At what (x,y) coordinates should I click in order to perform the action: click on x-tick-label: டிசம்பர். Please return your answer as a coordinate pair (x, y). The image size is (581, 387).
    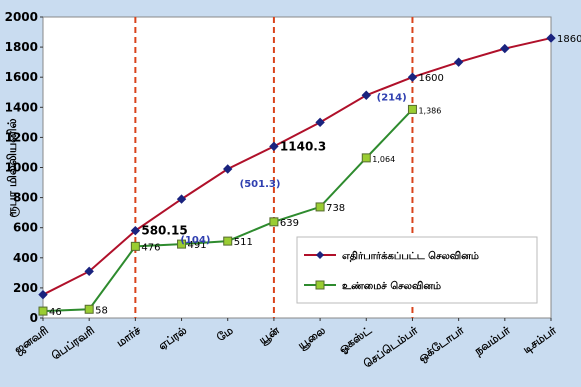
    Looking at the image, I should click on (539, 340).